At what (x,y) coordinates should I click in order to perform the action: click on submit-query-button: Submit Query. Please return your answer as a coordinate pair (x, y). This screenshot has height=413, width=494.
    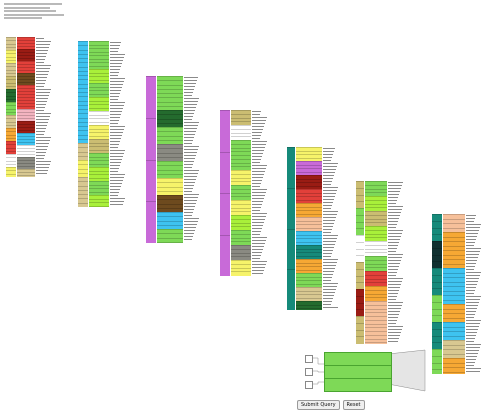
    Looking at the image, I should click on (318, 405).